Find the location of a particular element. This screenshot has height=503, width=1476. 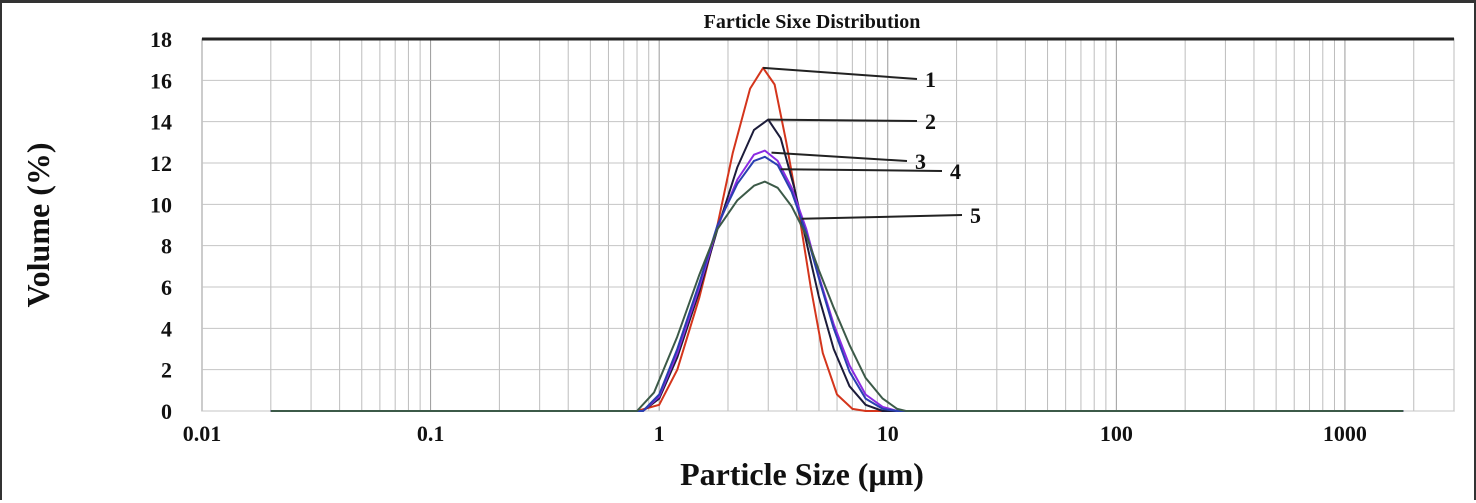

series-annotations: 1 2 3 45 is located at coordinates (872, 147).